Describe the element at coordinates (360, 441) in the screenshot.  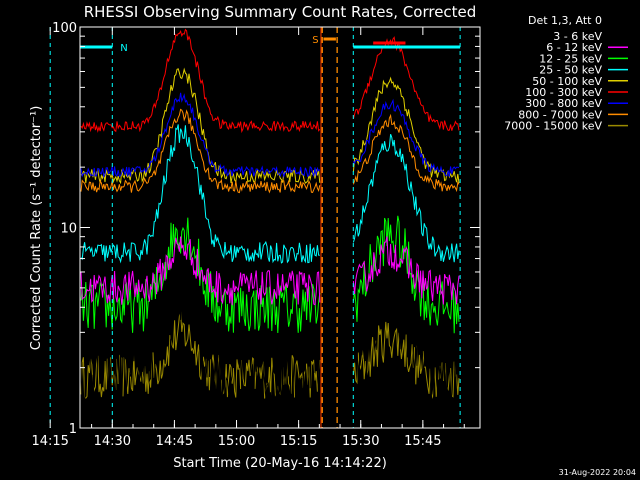
I see `x-tick-label: 15:30` at that location.